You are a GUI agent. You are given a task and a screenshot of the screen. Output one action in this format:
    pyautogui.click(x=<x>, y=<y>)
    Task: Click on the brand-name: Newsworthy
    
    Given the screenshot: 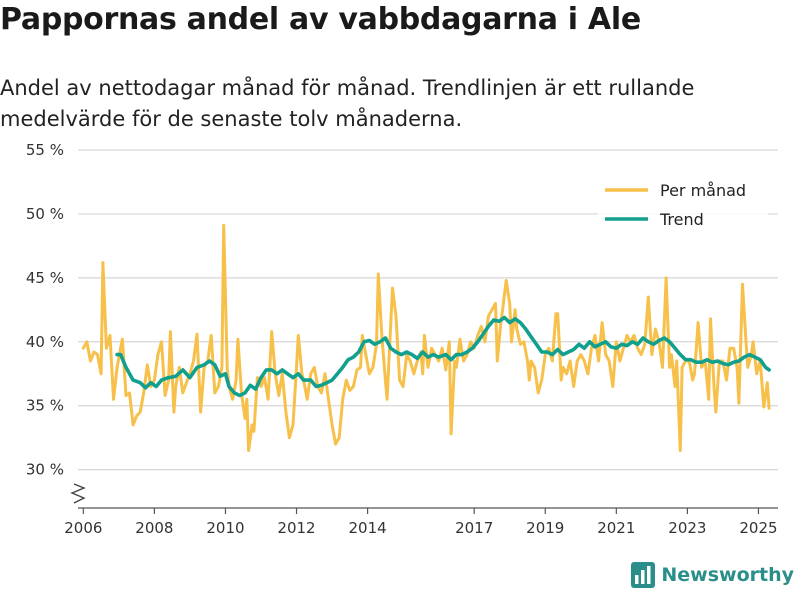 What is the action you would take?
    pyautogui.click(x=727, y=575)
    